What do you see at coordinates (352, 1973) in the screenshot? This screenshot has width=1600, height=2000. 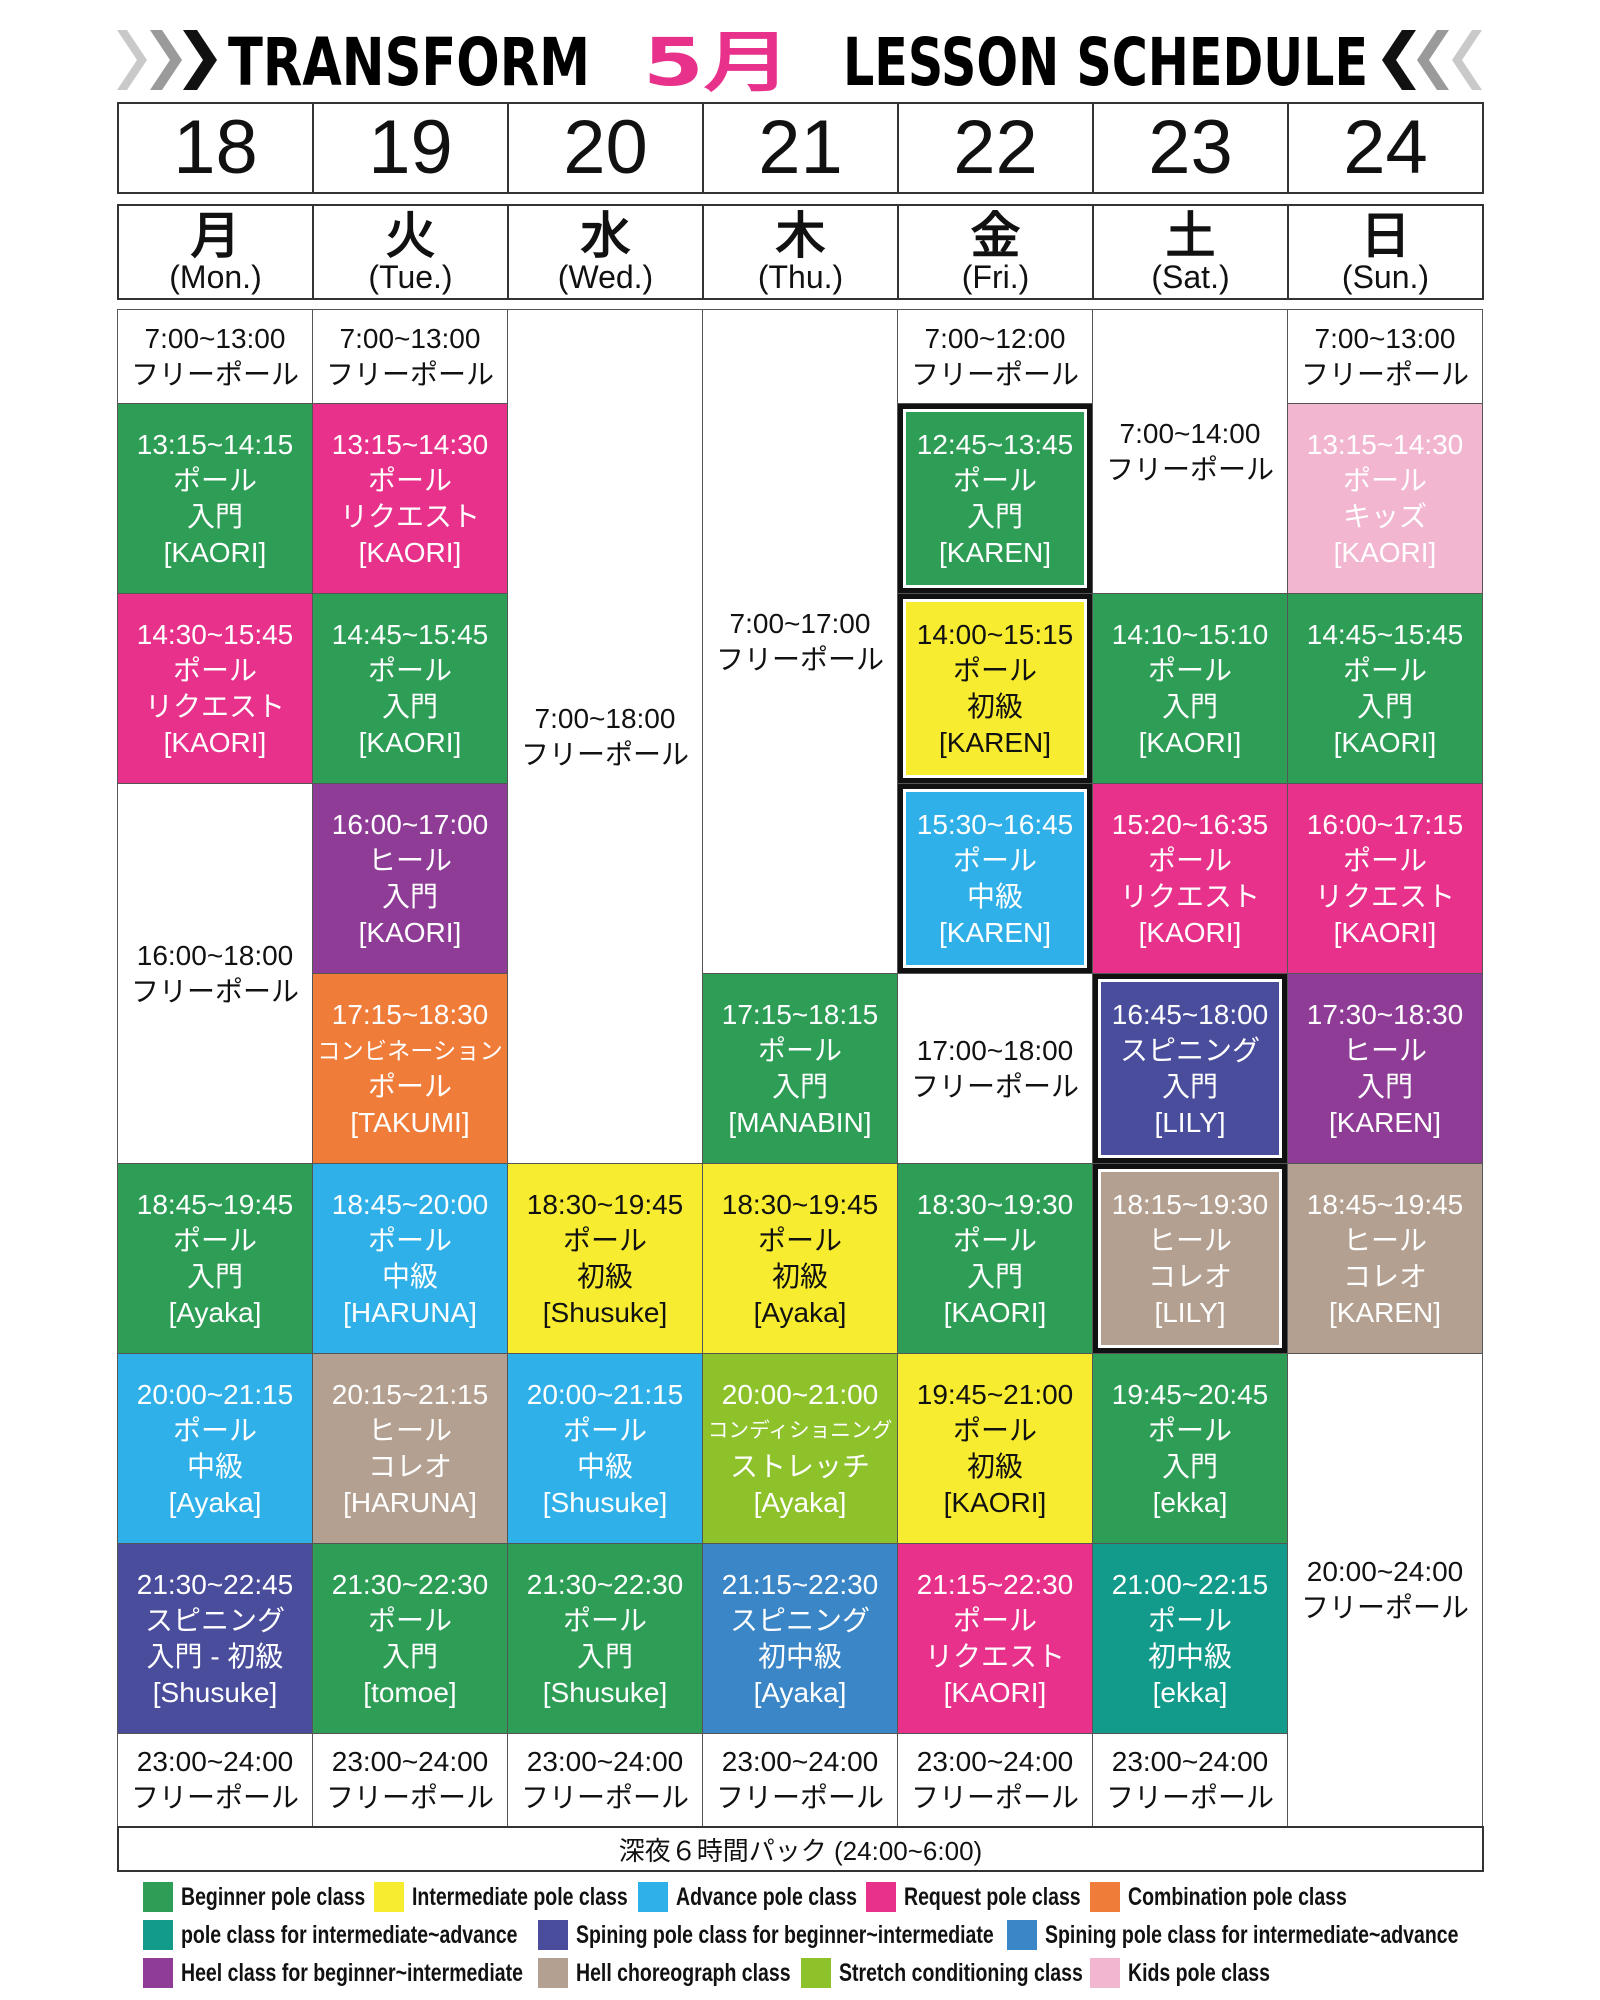 I see `legend-label: Heel class for beginner~intermediate` at bounding box center [352, 1973].